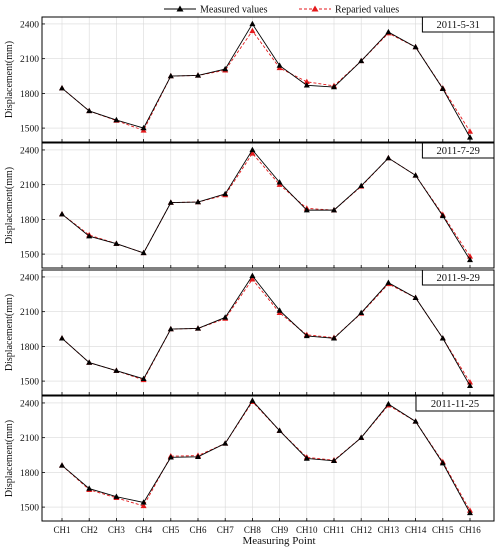 This screenshot has height=550, width=503. I want to click on panel-title: 2011-5-31, so click(458, 25).